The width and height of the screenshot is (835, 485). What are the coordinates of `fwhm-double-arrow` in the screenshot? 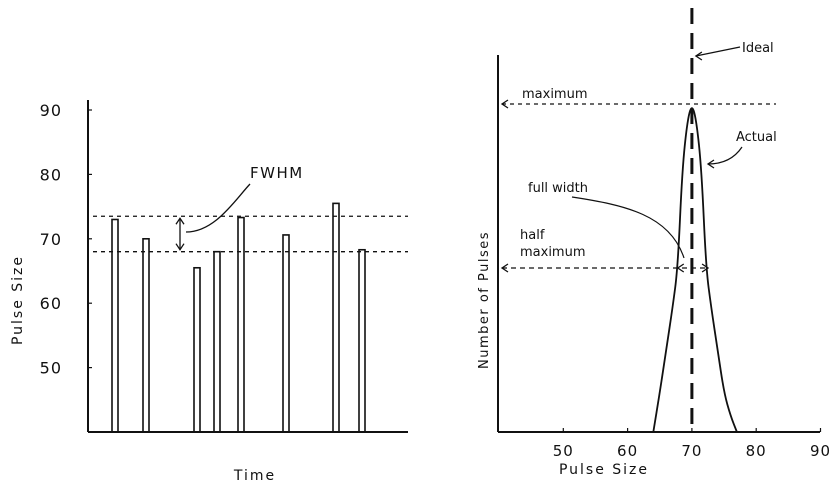 It's located at (180, 234).